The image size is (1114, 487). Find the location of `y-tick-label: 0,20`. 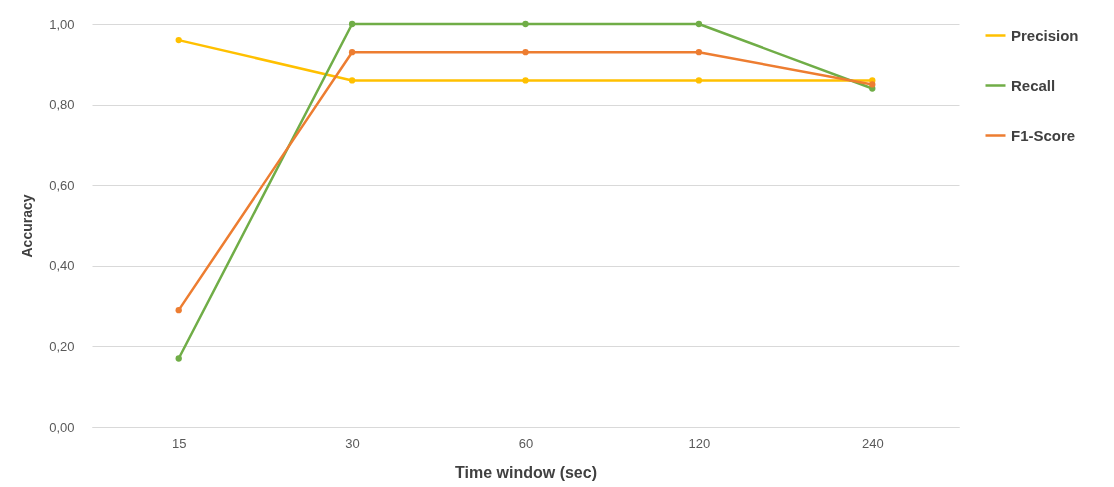

y-tick-label: 0,20 is located at coordinates (62, 346).